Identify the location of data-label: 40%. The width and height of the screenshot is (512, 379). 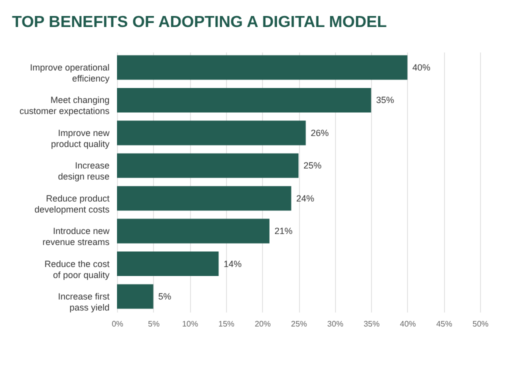
(421, 67).